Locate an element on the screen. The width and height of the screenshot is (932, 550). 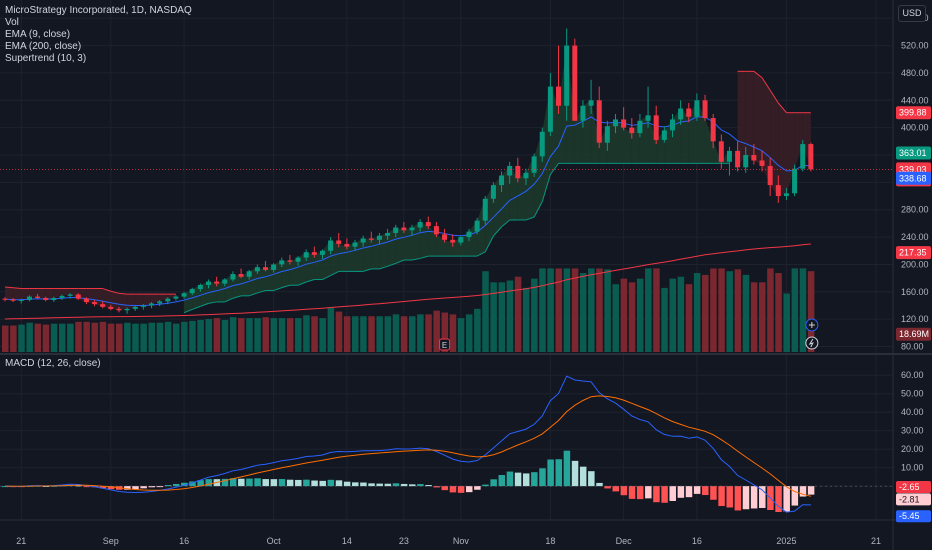
time-tick-label: 2025 is located at coordinates (786, 541).